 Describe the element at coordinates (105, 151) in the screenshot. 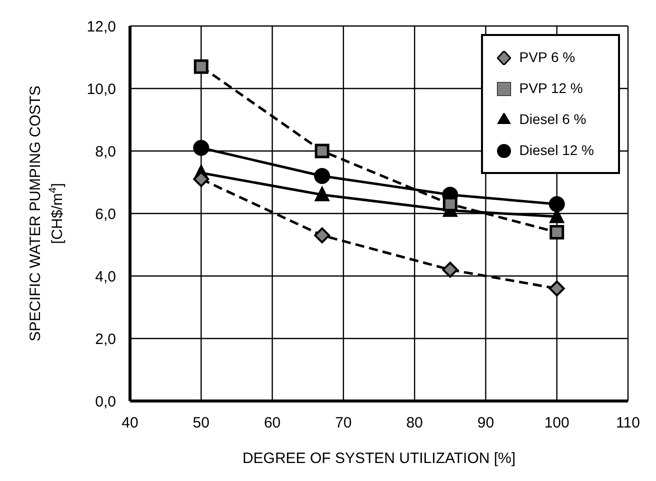

I see `y-tick-label: 8,0` at that location.